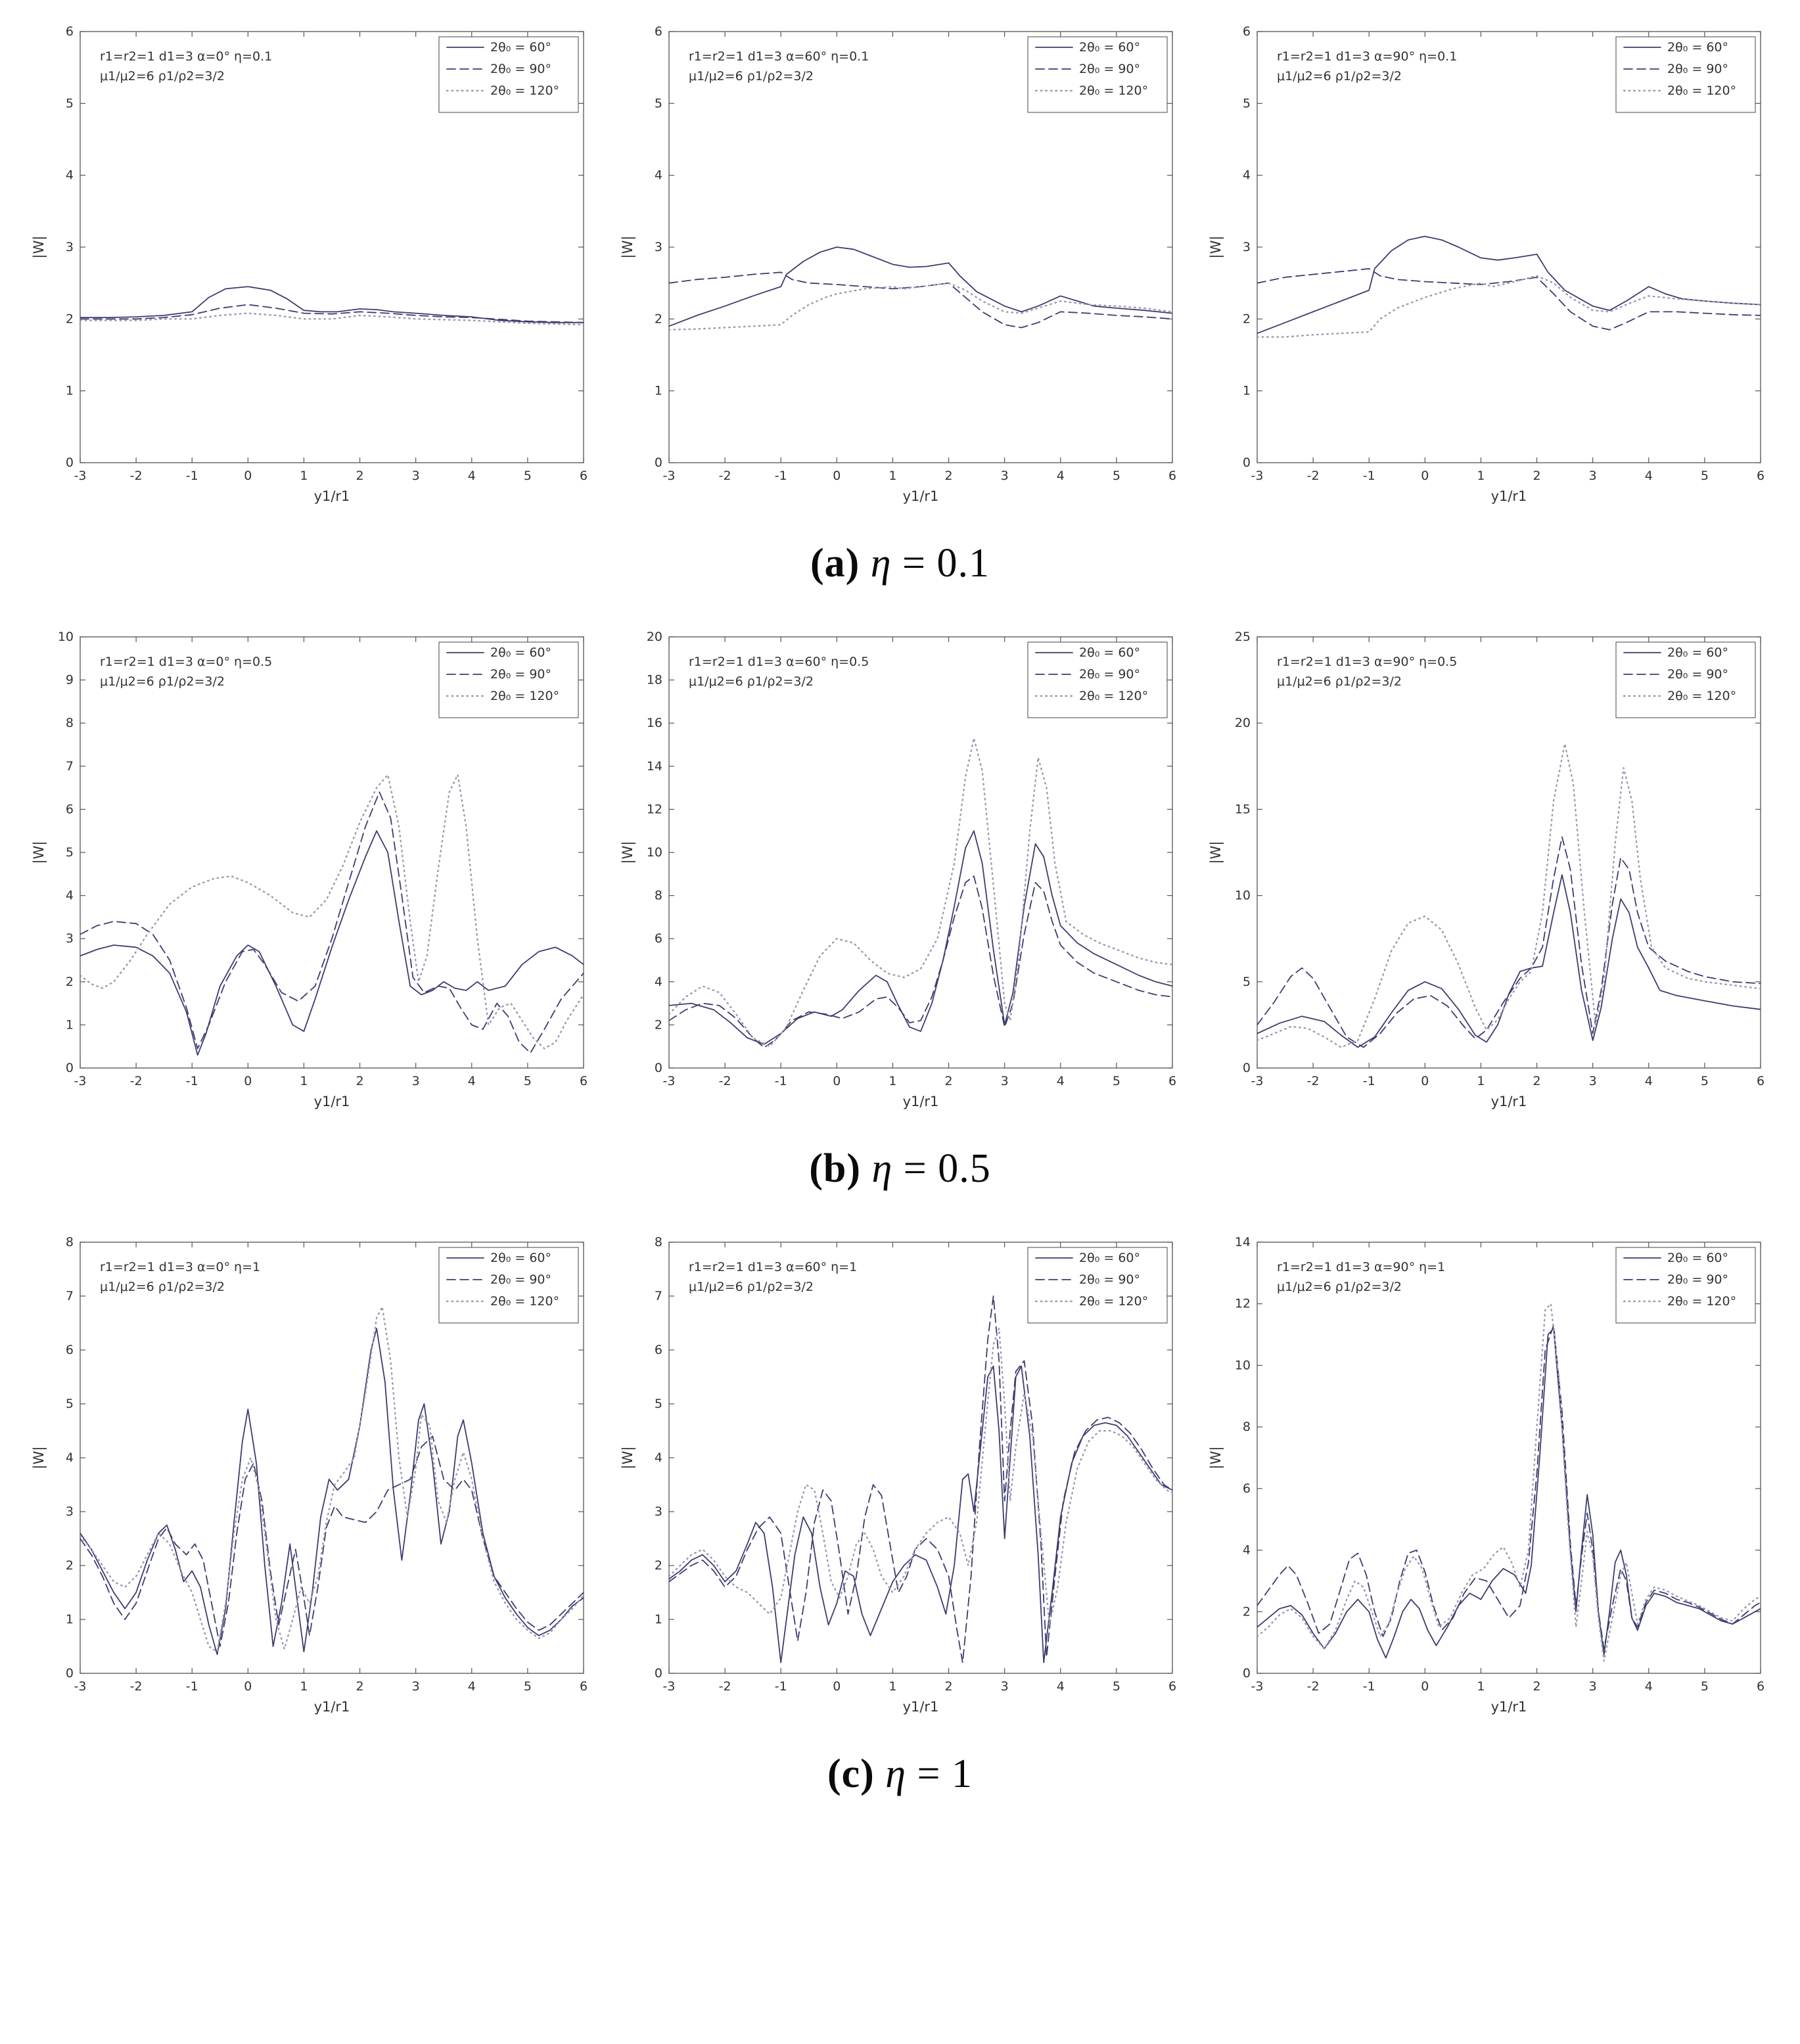 The image size is (1800, 2044). I want to click on x-tick-label: 0, so click(248, 1081).